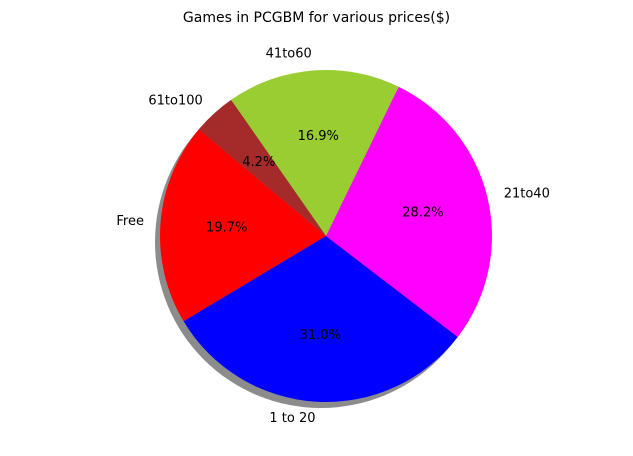 Image resolution: width=633 pixels, height=456 pixels. Describe the element at coordinates (175, 101) in the screenshot. I see `pie-category-label: 61to100` at that location.